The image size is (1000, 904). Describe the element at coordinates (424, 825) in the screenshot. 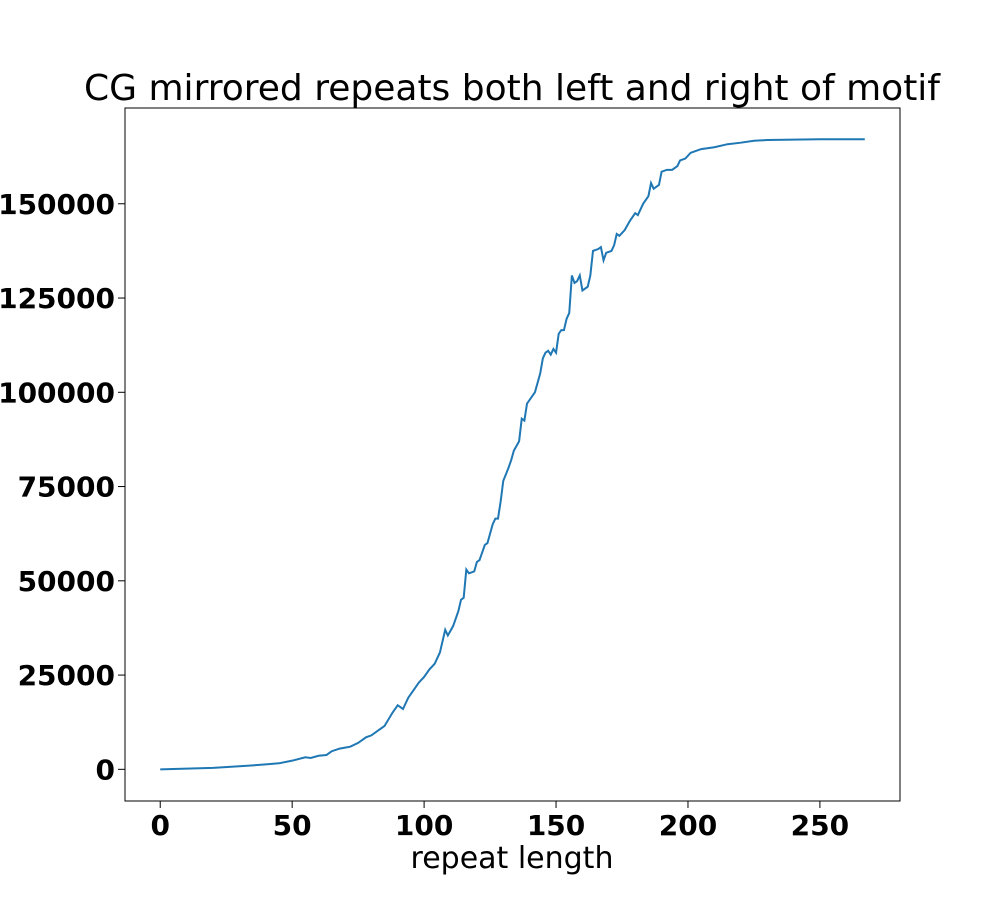

I see `x-tick-label: 100` at that location.